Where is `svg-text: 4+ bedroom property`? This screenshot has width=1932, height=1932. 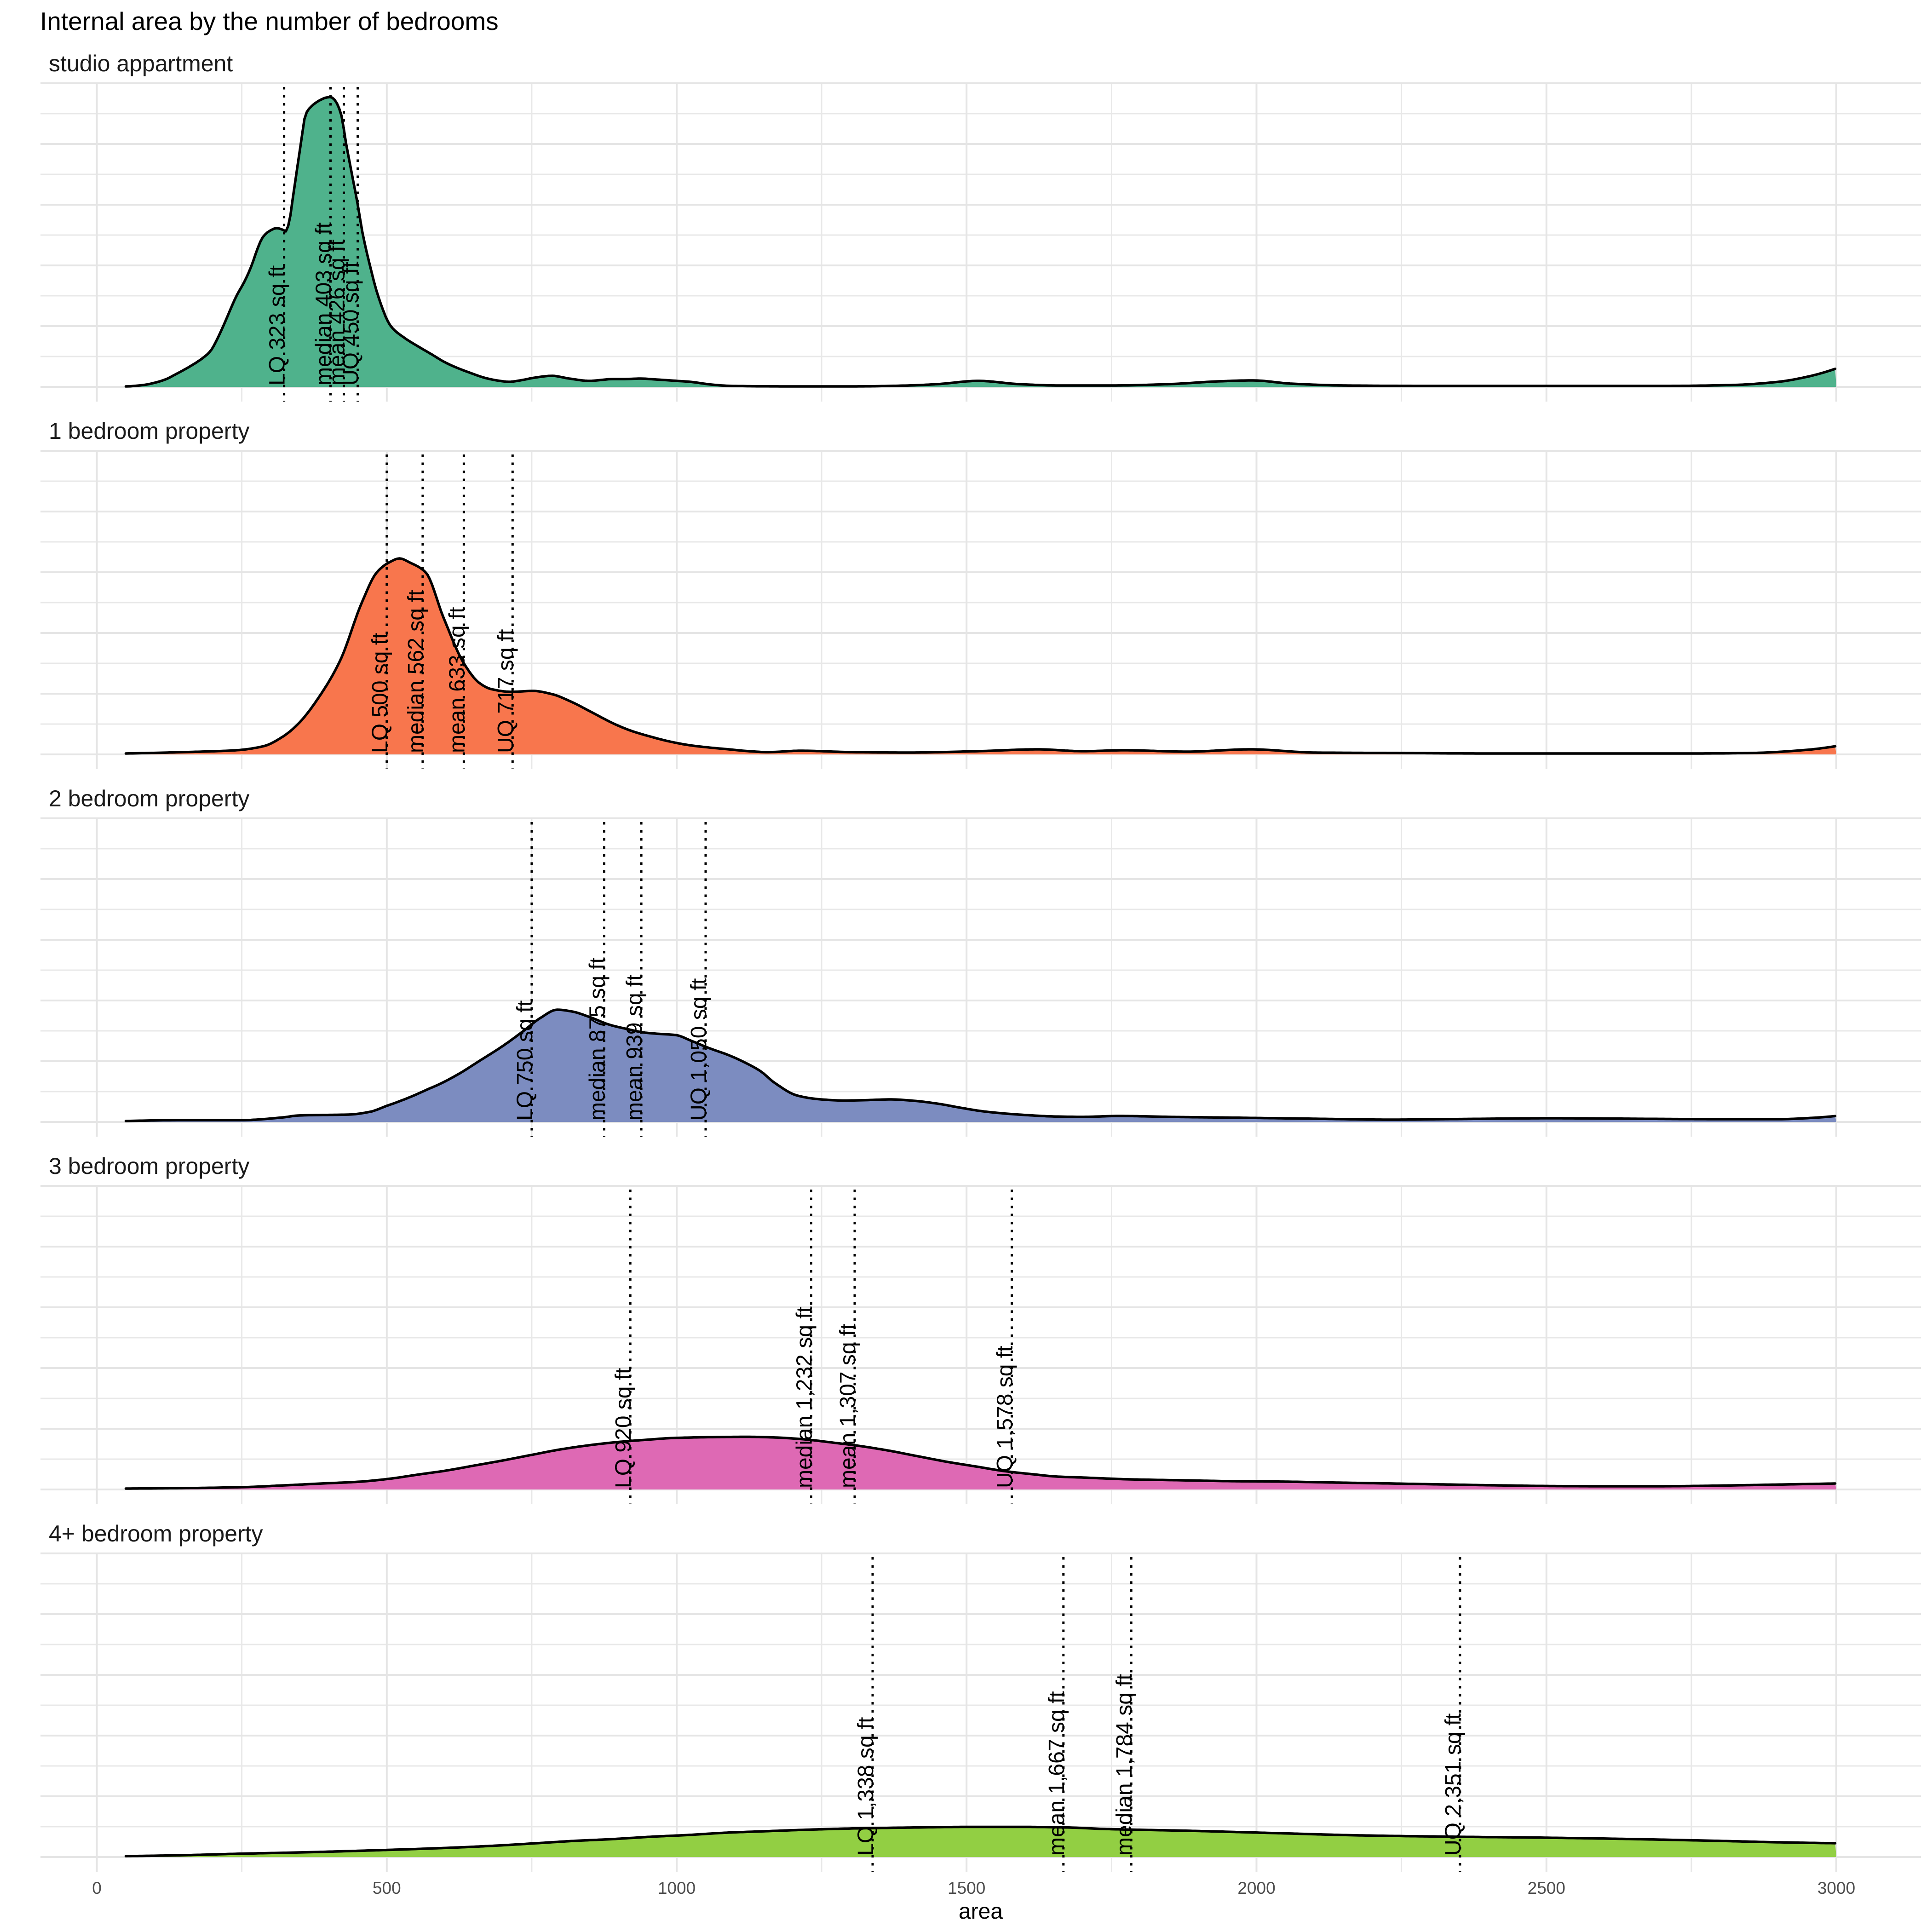
svg-text: 4+ bedroom property is located at coordinates (156, 1534).